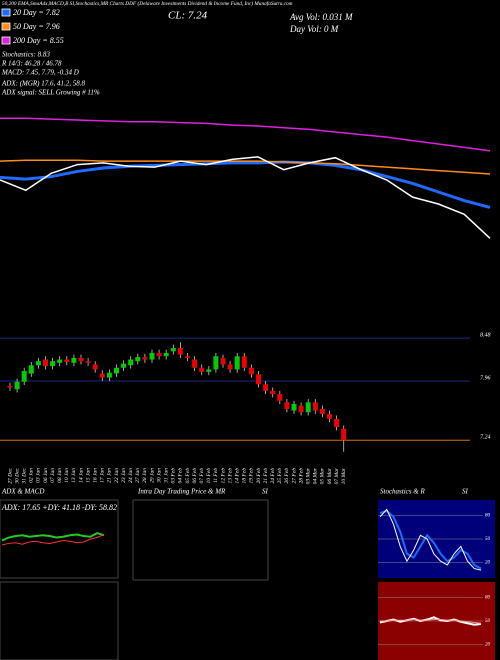 The height and width of the screenshot is (660, 500). Describe the element at coordinates (315, 475) in the screenshot. I see `x-tick-label: 04 Mar` at that location.